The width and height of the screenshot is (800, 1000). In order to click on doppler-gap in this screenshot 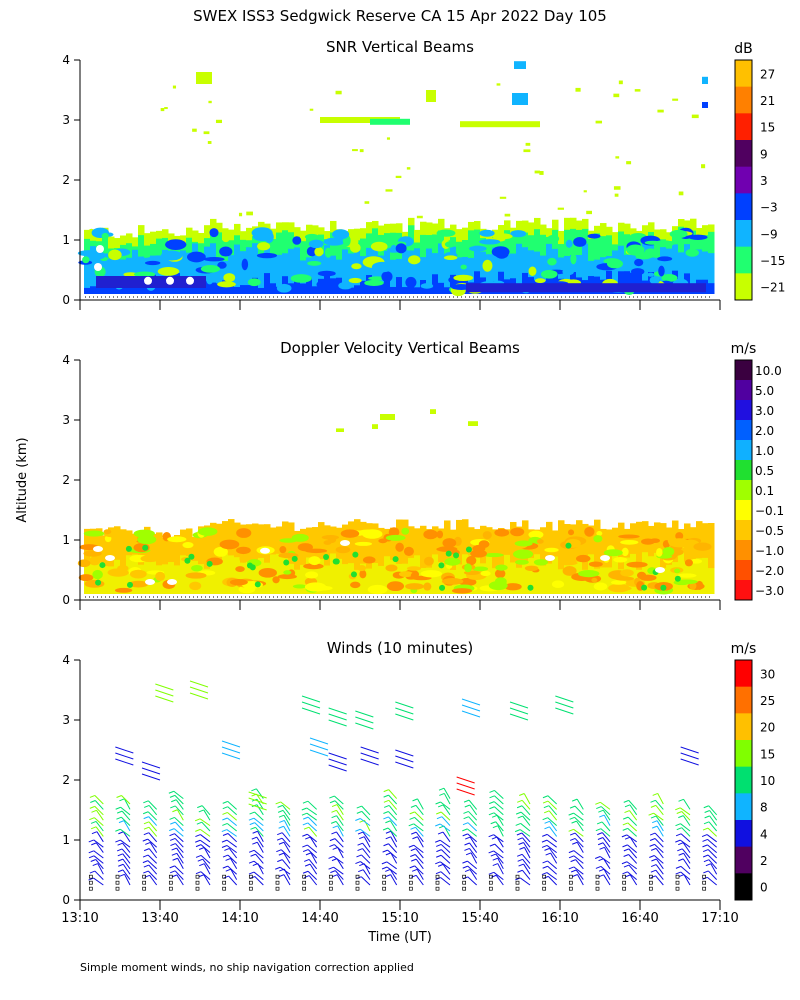, I will do `click(98, 549)`.